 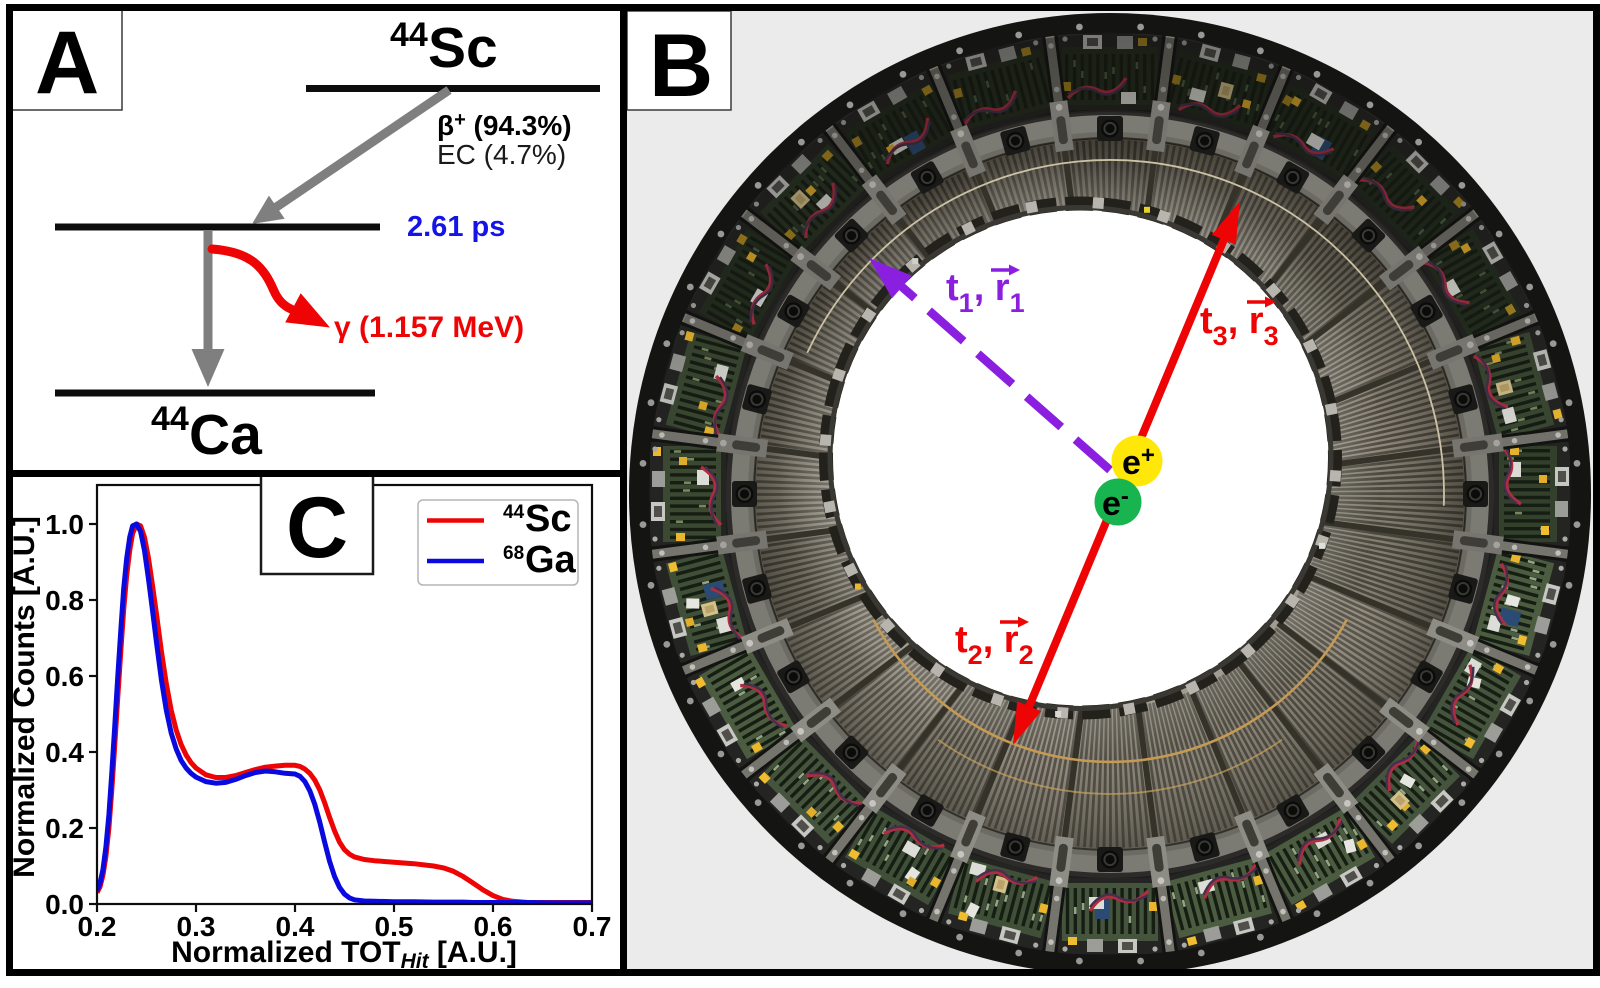 What do you see at coordinates (64, 828) in the screenshot?
I see `svg-text: 0.2` at bounding box center [64, 828].